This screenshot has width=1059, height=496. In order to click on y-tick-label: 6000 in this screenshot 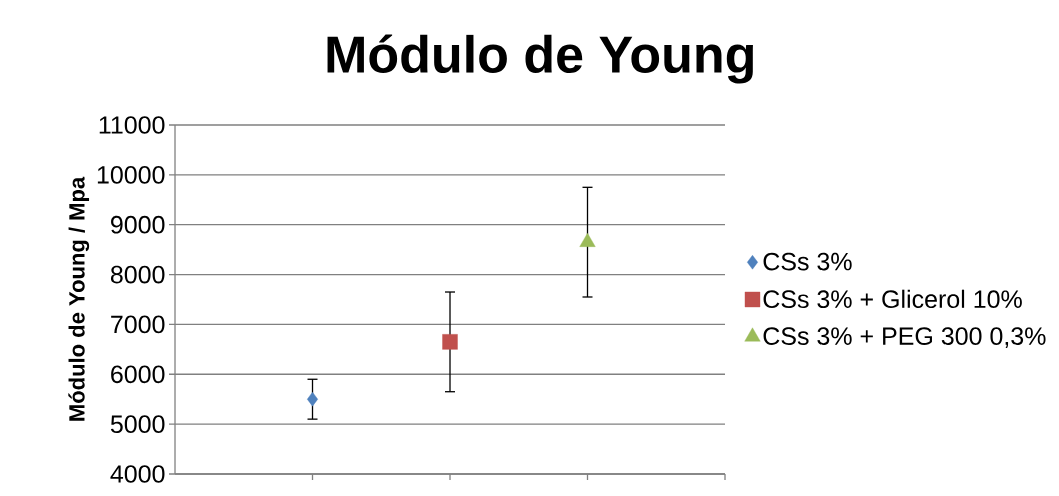, I will do `click(138, 374)`.